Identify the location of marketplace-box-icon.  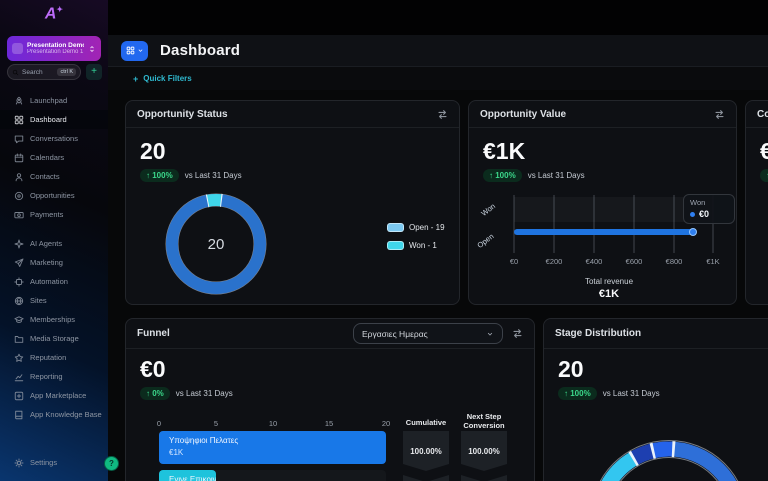
(19, 396).